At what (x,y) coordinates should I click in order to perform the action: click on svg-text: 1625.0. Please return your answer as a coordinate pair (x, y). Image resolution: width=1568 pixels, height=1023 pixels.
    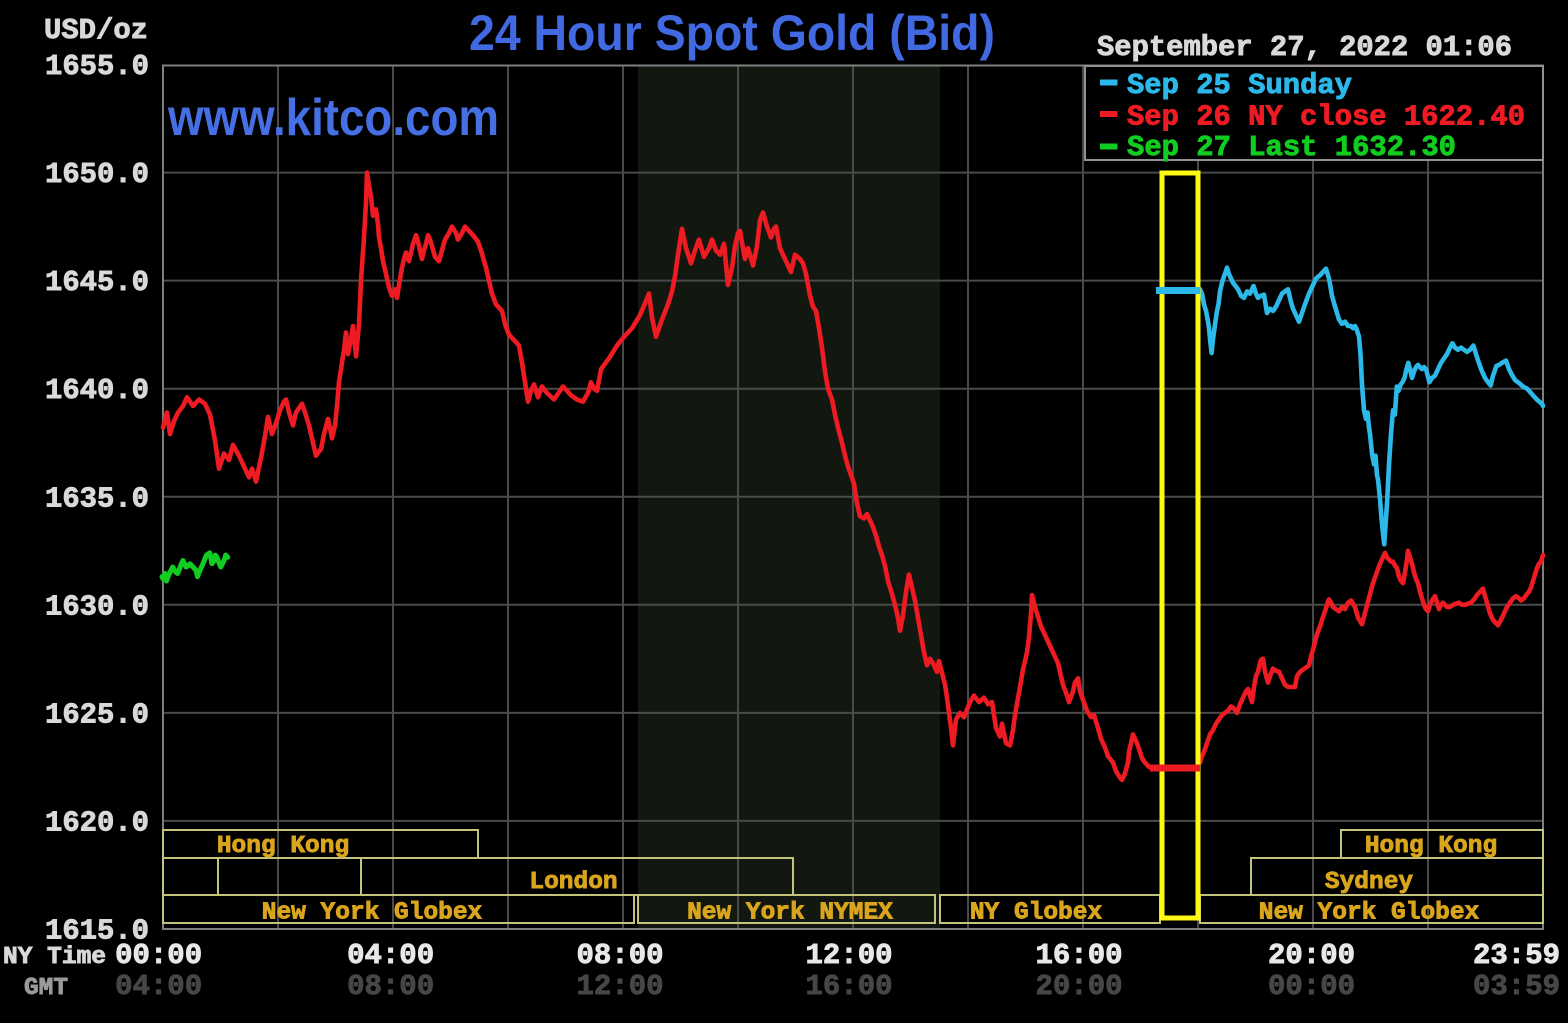
    Looking at the image, I should click on (97, 714).